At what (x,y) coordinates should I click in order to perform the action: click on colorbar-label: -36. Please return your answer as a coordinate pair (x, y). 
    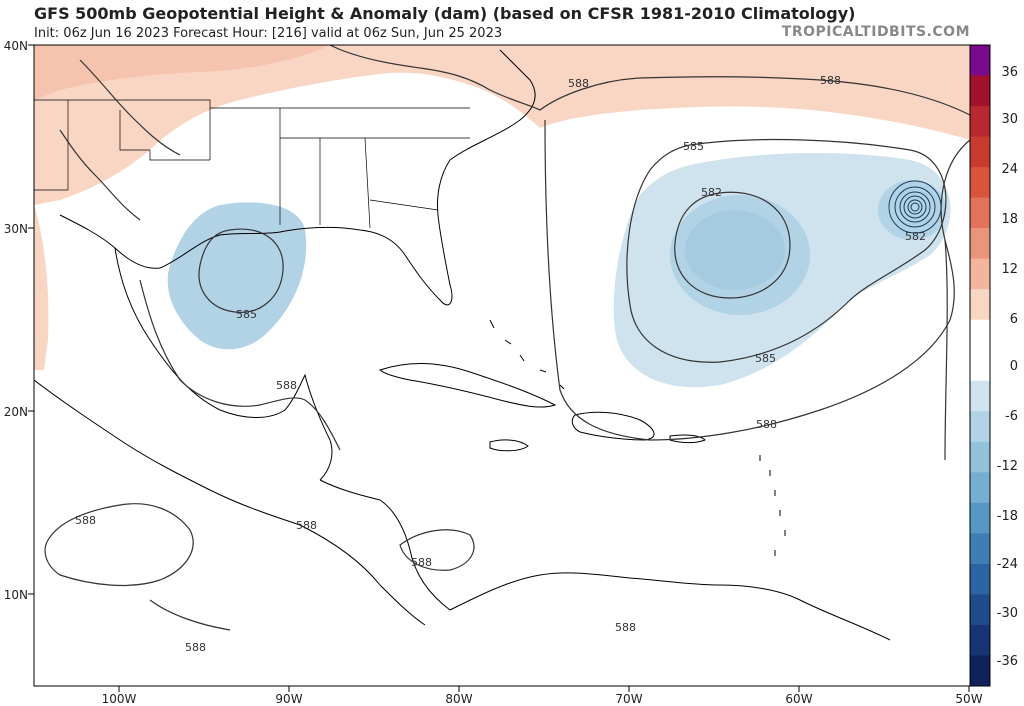
    Looking at the image, I should click on (1007, 661).